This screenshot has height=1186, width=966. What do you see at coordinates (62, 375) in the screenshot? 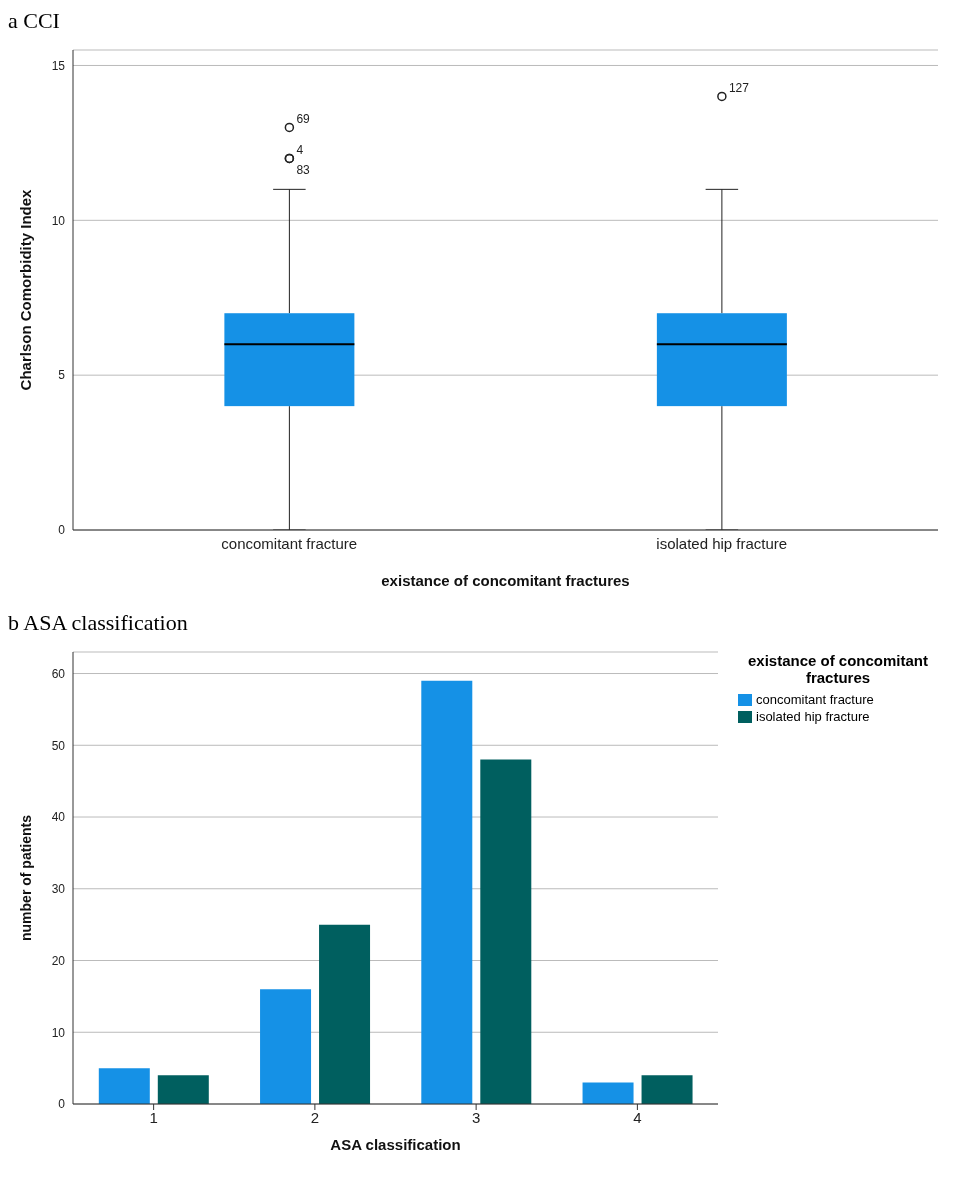
I see `y-tick-label: 5` at bounding box center [62, 375].